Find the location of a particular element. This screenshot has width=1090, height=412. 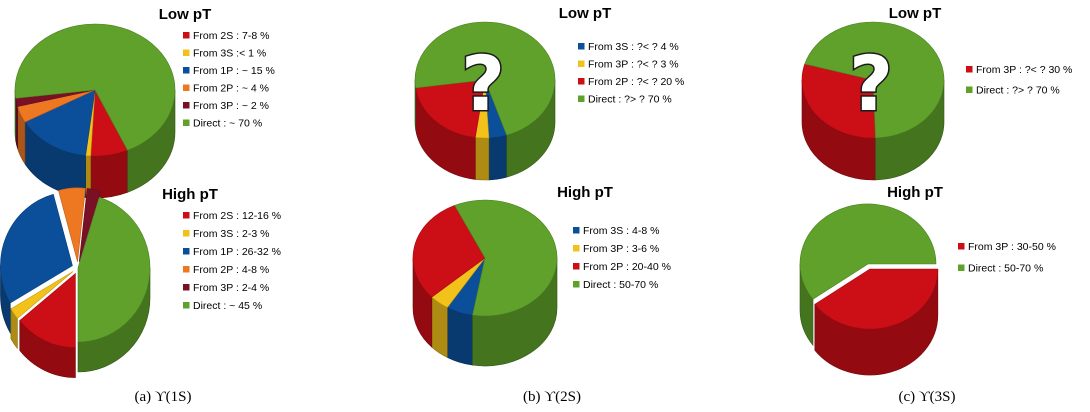

legend-label-0-3: From 2P : ~ 4 % is located at coordinates (231, 89).